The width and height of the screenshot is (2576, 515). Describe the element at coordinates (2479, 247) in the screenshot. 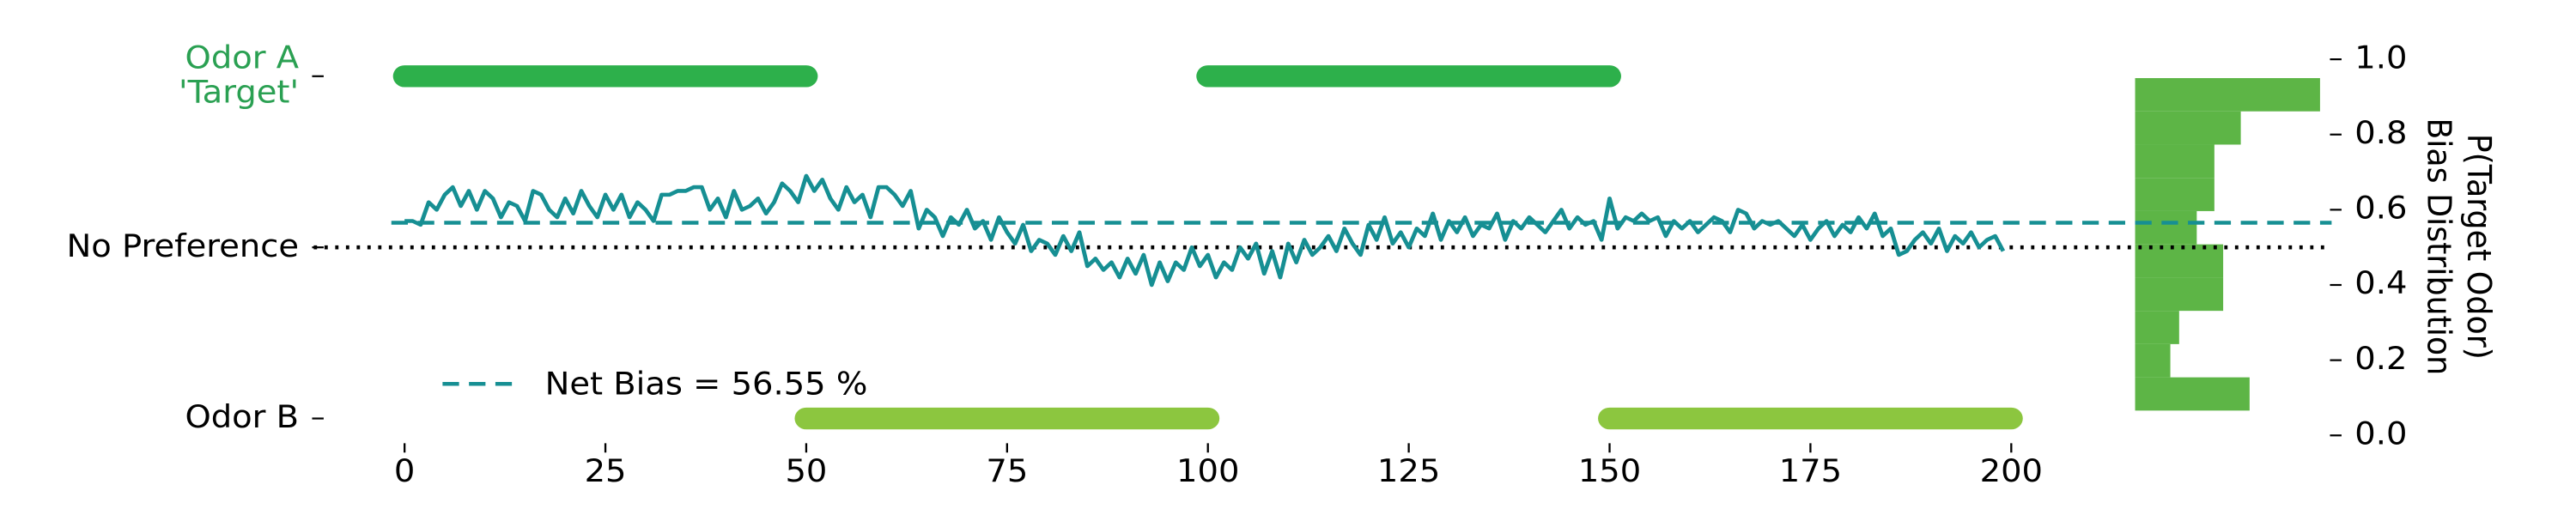

I see `y2-axis-label: P(Target Odor)` at that location.